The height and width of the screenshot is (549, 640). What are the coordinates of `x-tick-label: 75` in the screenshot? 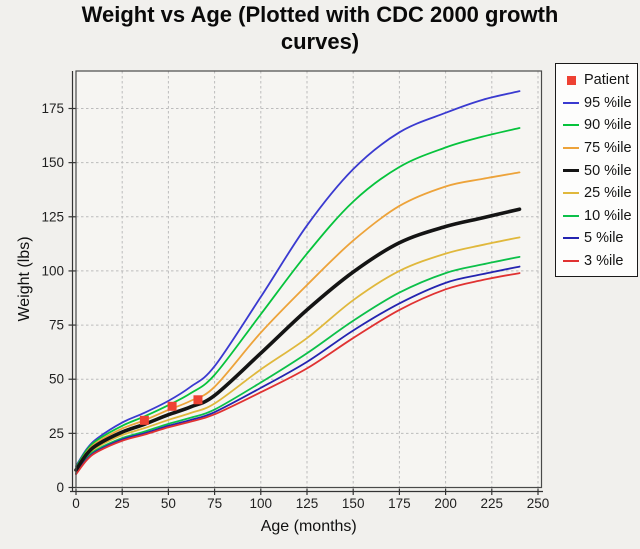 It's located at (214, 503).